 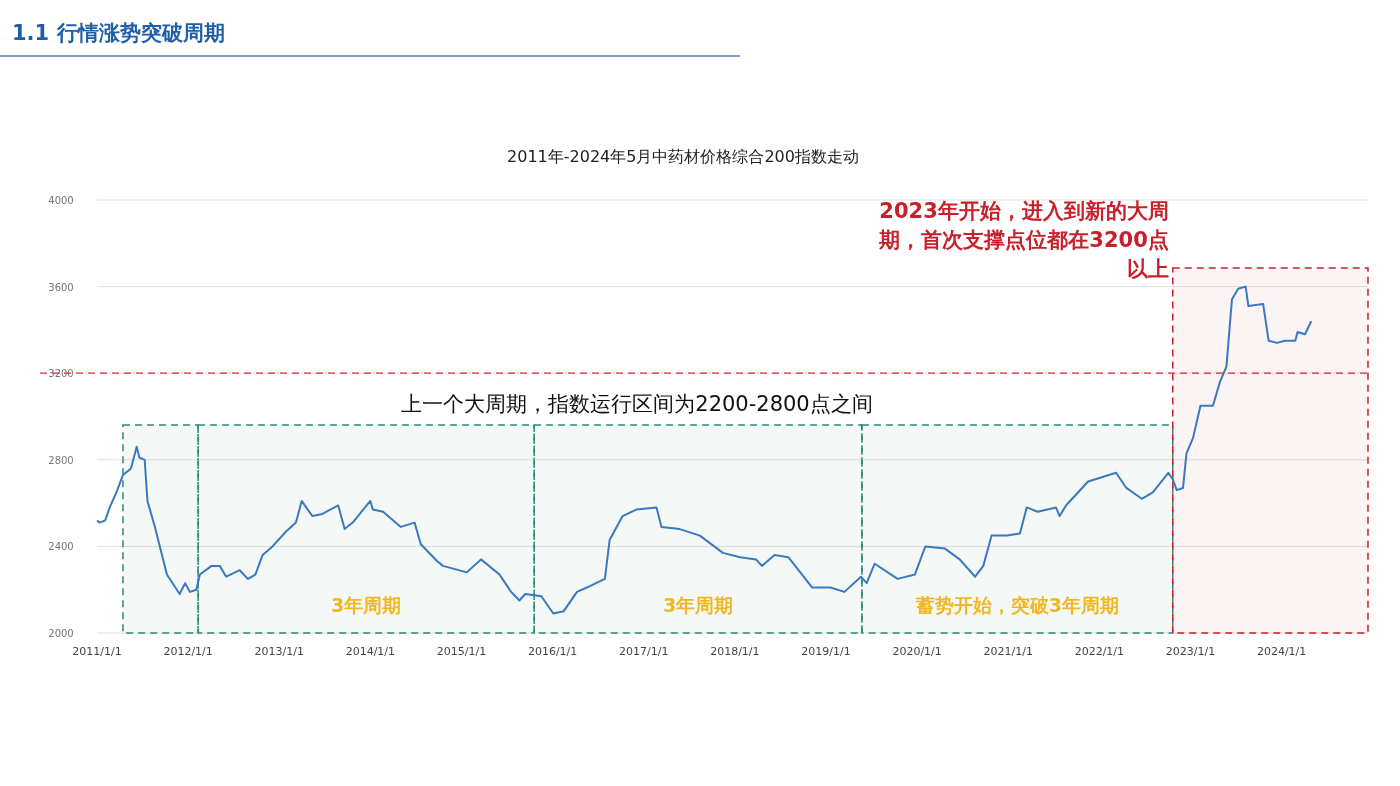 I want to click on y-tick-label: 2400, so click(x=61, y=547).